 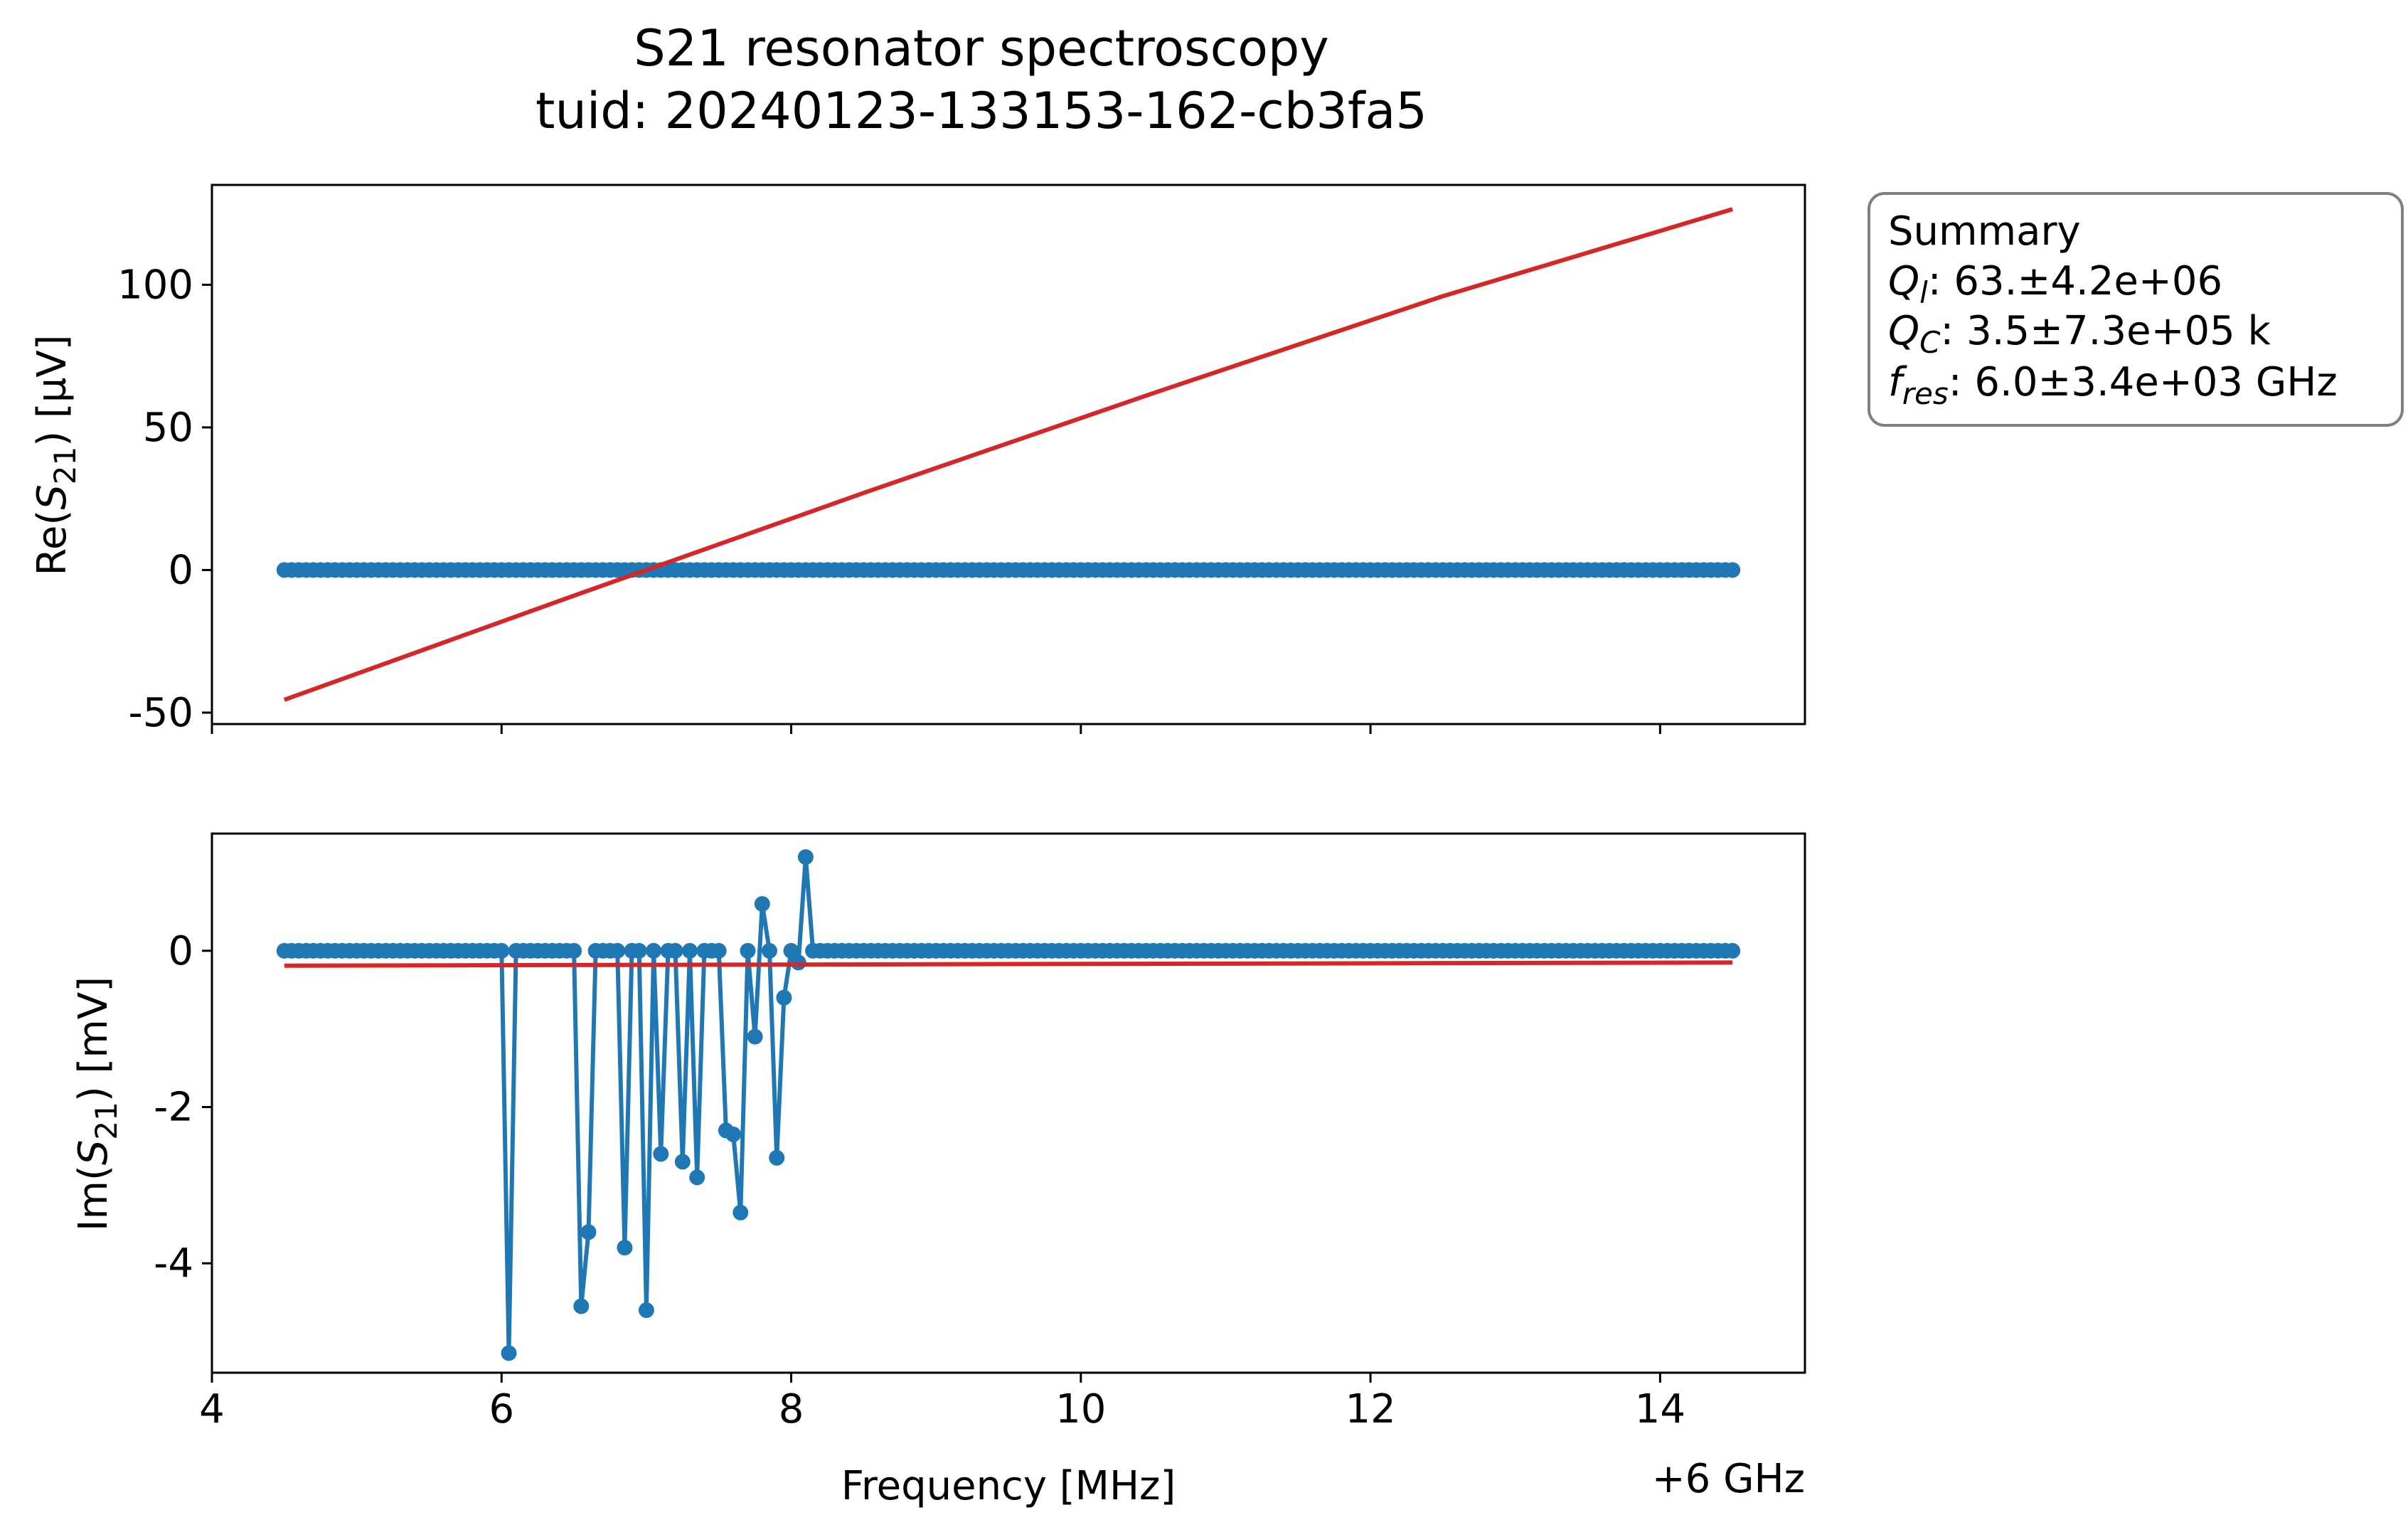 I want to click on summary-ql-subscript: l, so click(x=1923, y=292).